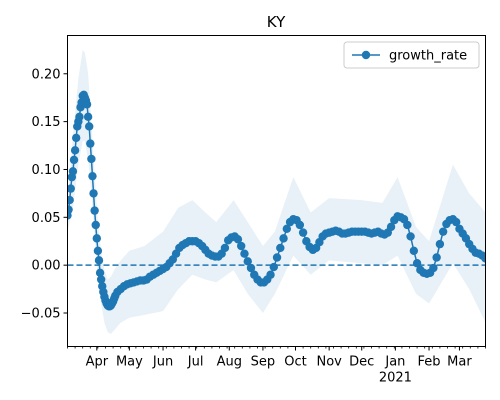  I want to click on y-tick-label: 0.20, so click(46, 74).